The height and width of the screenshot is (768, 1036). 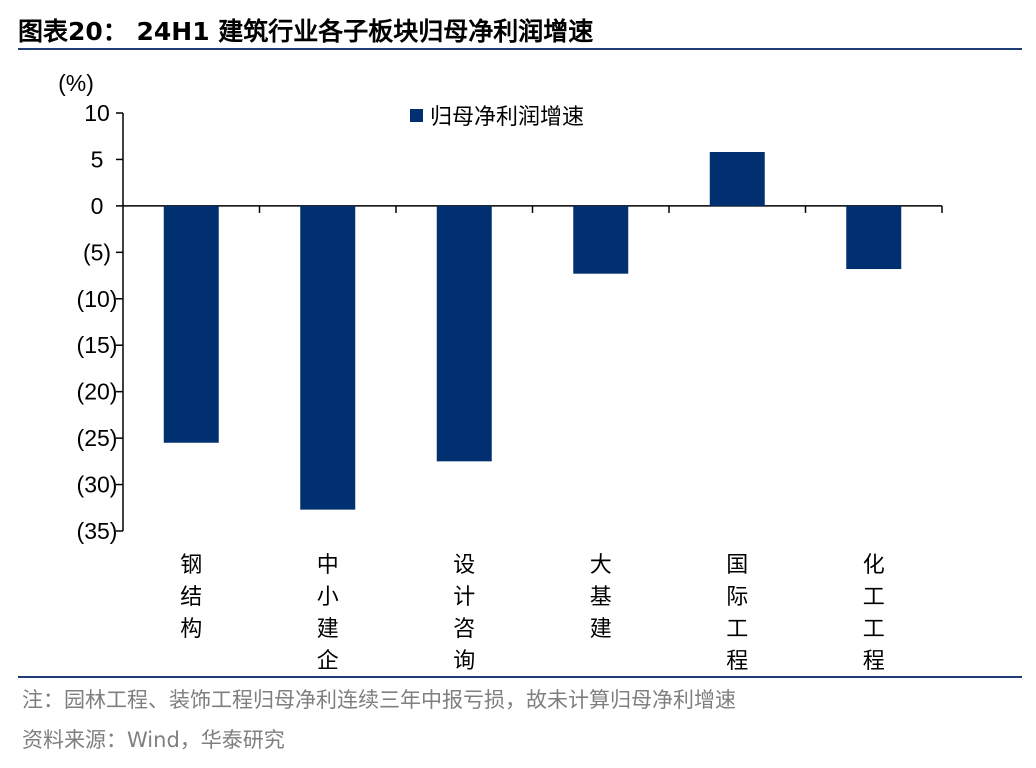 I want to click on y-tick-label: (15), so click(x=97, y=345).